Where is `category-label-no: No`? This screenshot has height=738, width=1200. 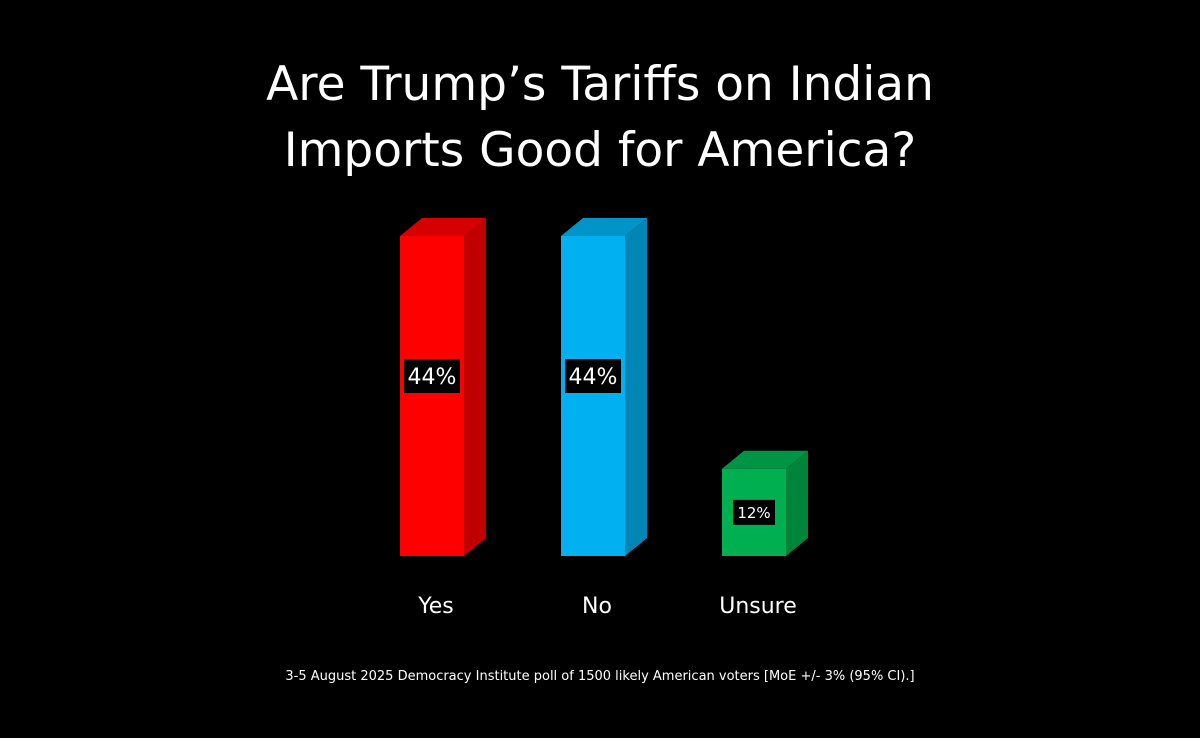
category-label-no: No is located at coordinates (597, 606).